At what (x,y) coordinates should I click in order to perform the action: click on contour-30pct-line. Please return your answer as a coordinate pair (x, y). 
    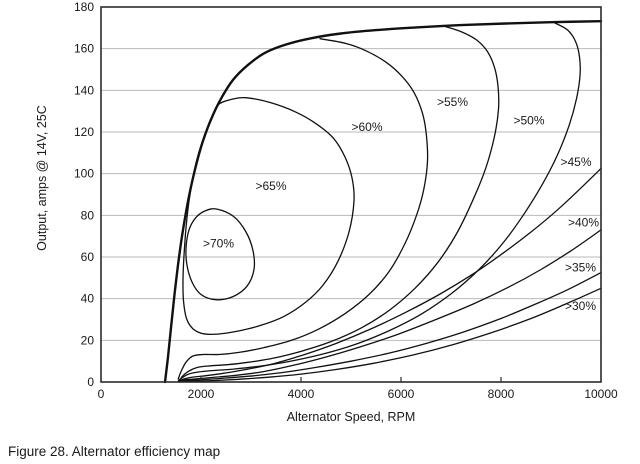
    Looking at the image, I should click on (390, 335).